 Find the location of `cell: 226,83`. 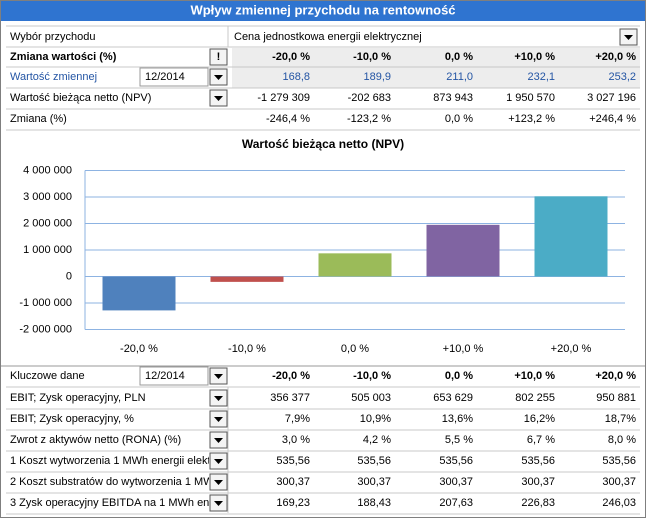

cell: 226,83 is located at coordinates (538, 503).